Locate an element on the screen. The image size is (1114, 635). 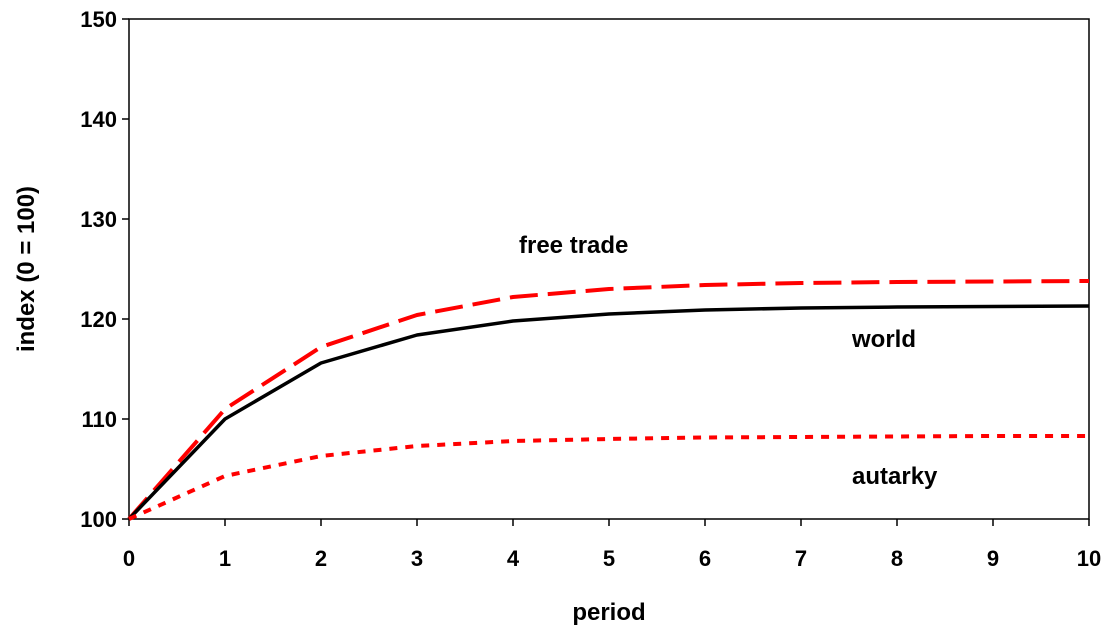
y-tick-label: 150 is located at coordinates (98, 19).